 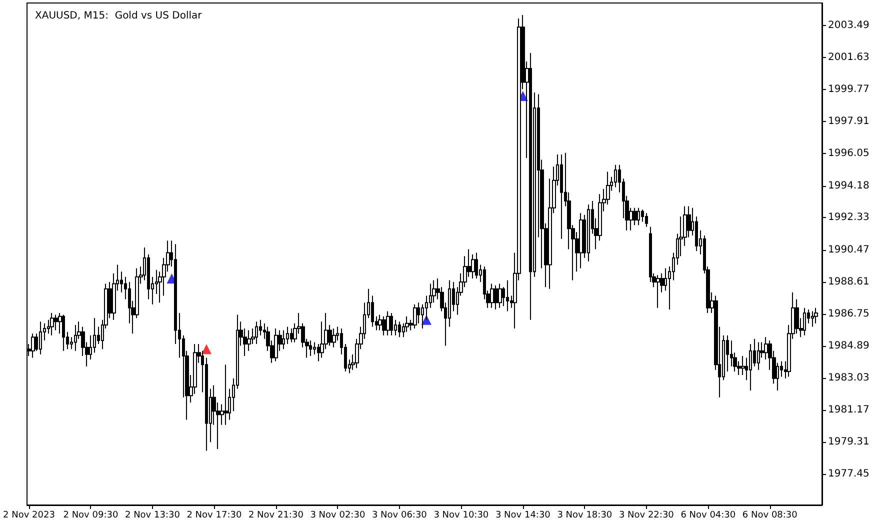 I want to click on y-tick-label: 1984.89, so click(x=849, y=346).